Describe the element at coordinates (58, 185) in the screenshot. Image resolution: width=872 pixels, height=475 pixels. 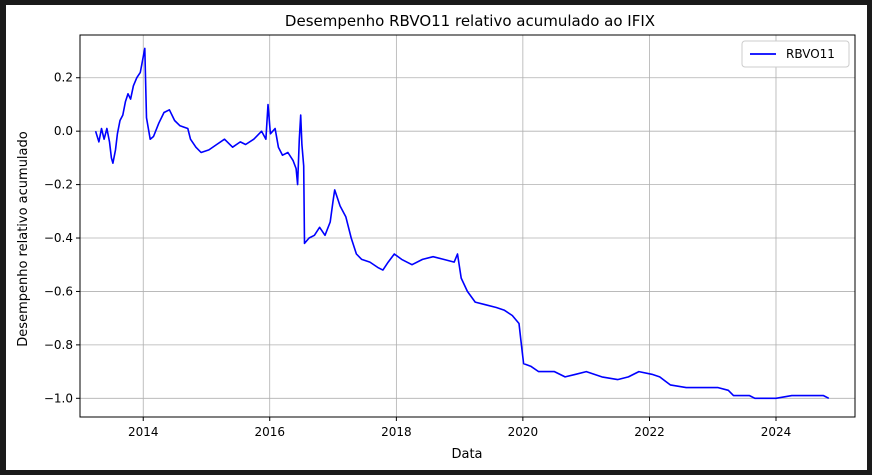
I see `y-tick-label: −0.2` at that location.